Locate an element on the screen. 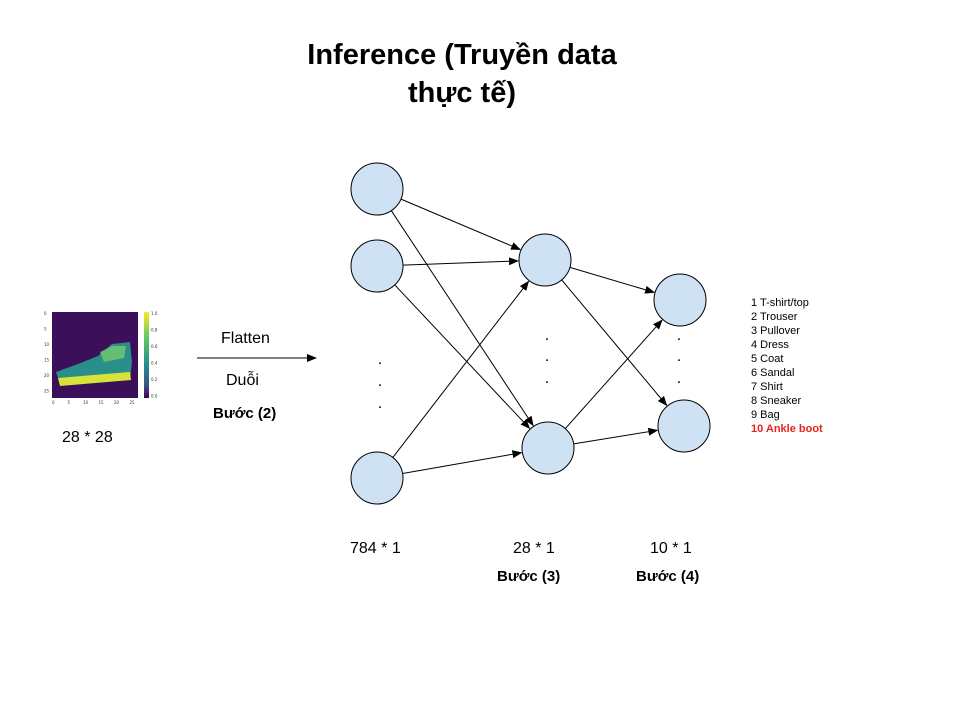 This screenshot has height=720, width=960. colorbar is located at coordinates (146, 355).